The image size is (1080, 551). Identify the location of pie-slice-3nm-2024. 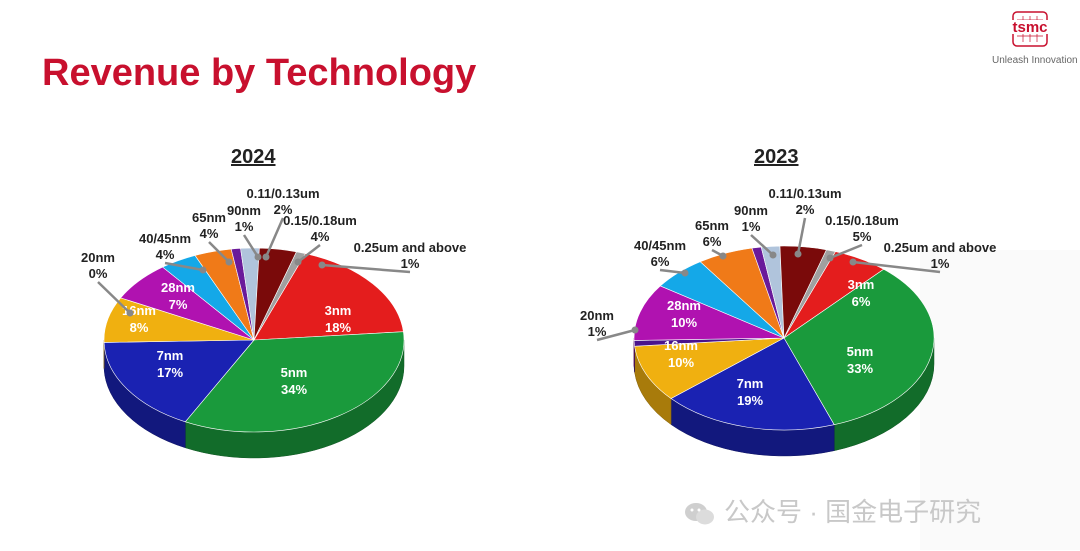
(328, 297).